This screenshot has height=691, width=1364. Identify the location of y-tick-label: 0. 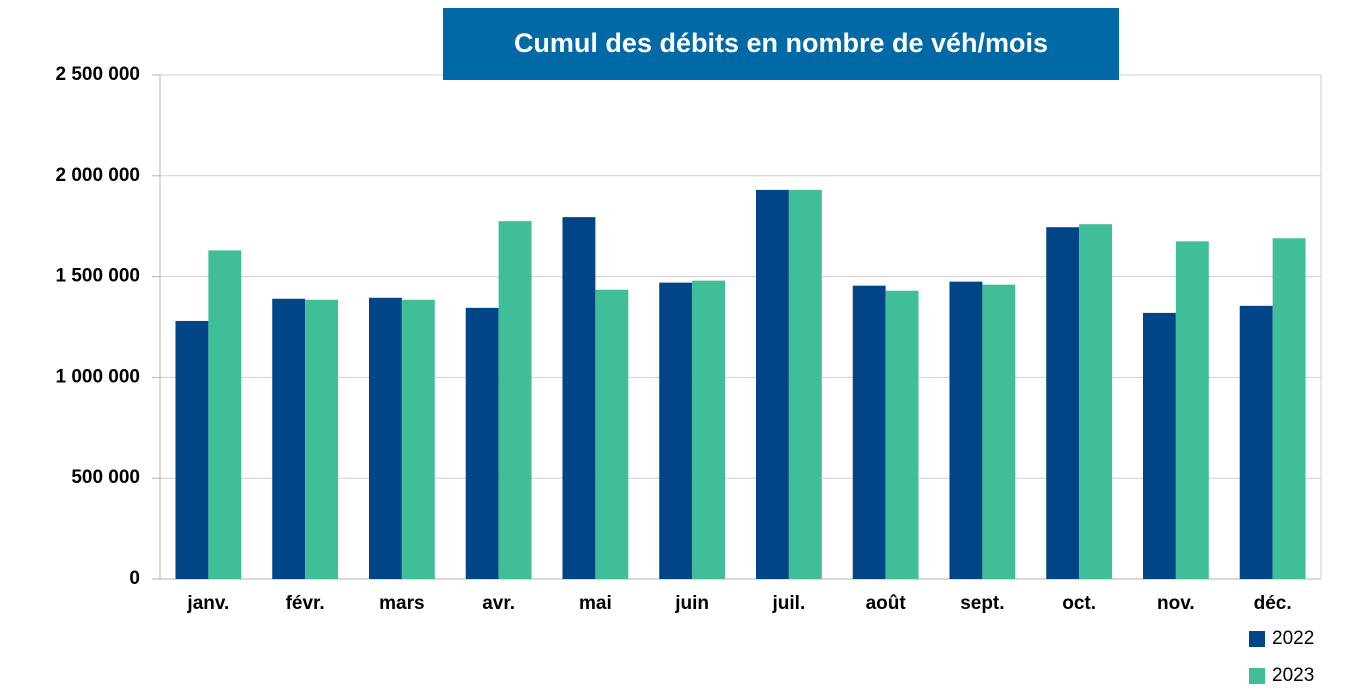
(134, 578).